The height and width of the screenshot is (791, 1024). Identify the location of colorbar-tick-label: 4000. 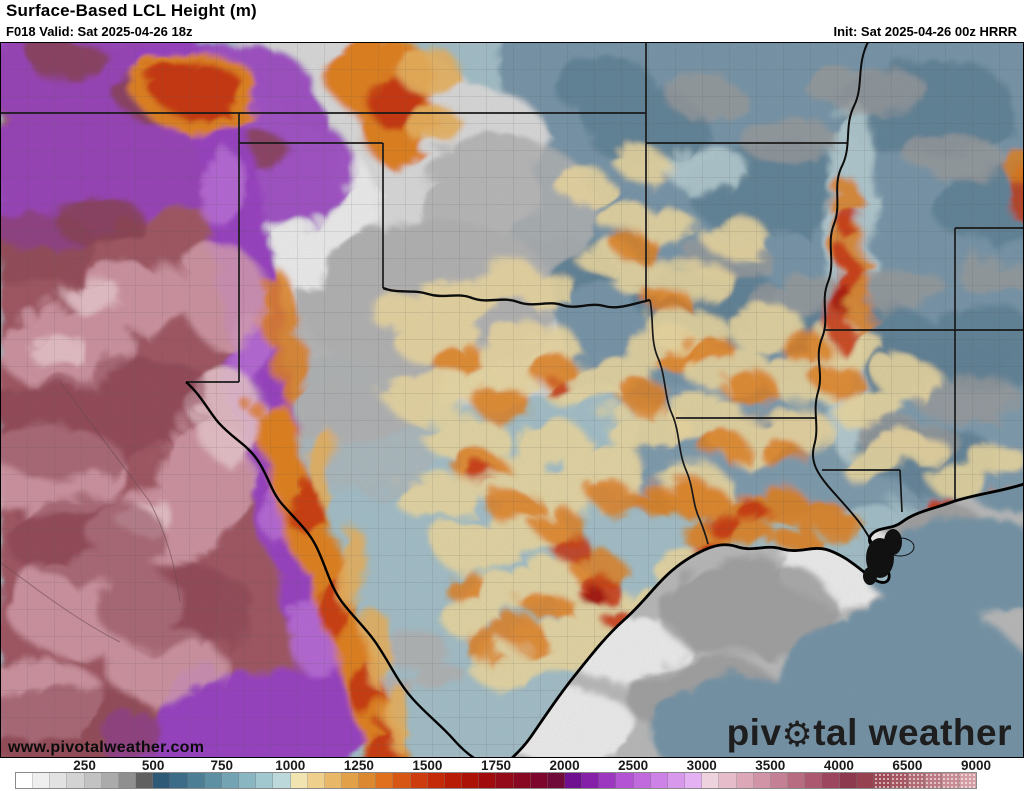
(838, 765).